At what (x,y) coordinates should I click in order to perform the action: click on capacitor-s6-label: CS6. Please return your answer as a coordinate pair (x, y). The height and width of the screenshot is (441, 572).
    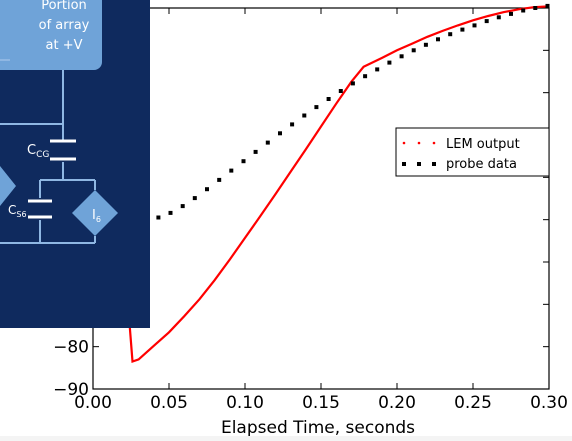
    Looking at the image, I should click on (17, 211).